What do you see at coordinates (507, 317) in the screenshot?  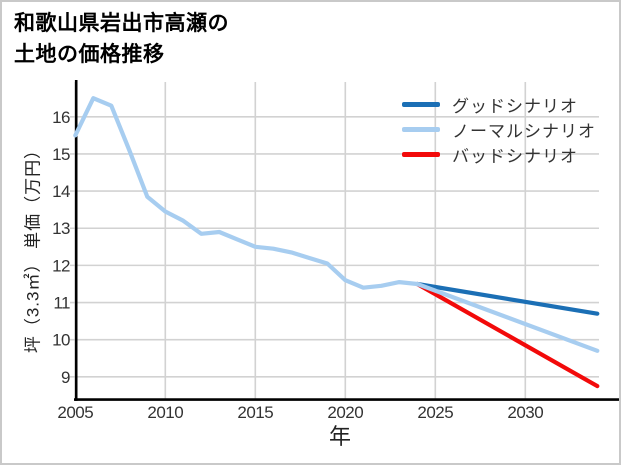 I see `series-normal-line` at bounding box center [507, 317].